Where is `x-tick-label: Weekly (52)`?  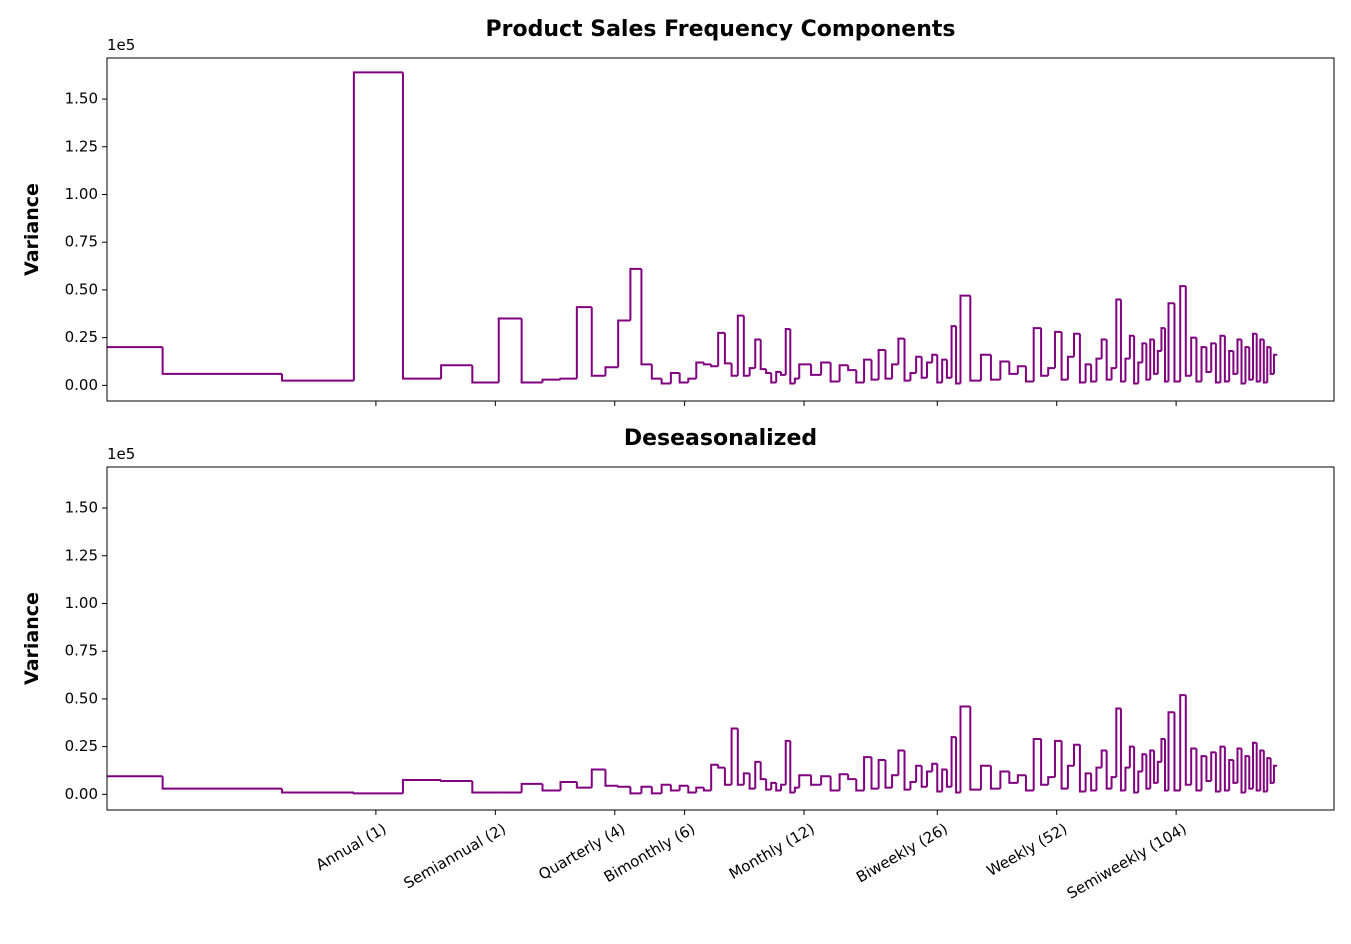
x-tick-label: Weekly (52) is located at coordinates (1027, 850).